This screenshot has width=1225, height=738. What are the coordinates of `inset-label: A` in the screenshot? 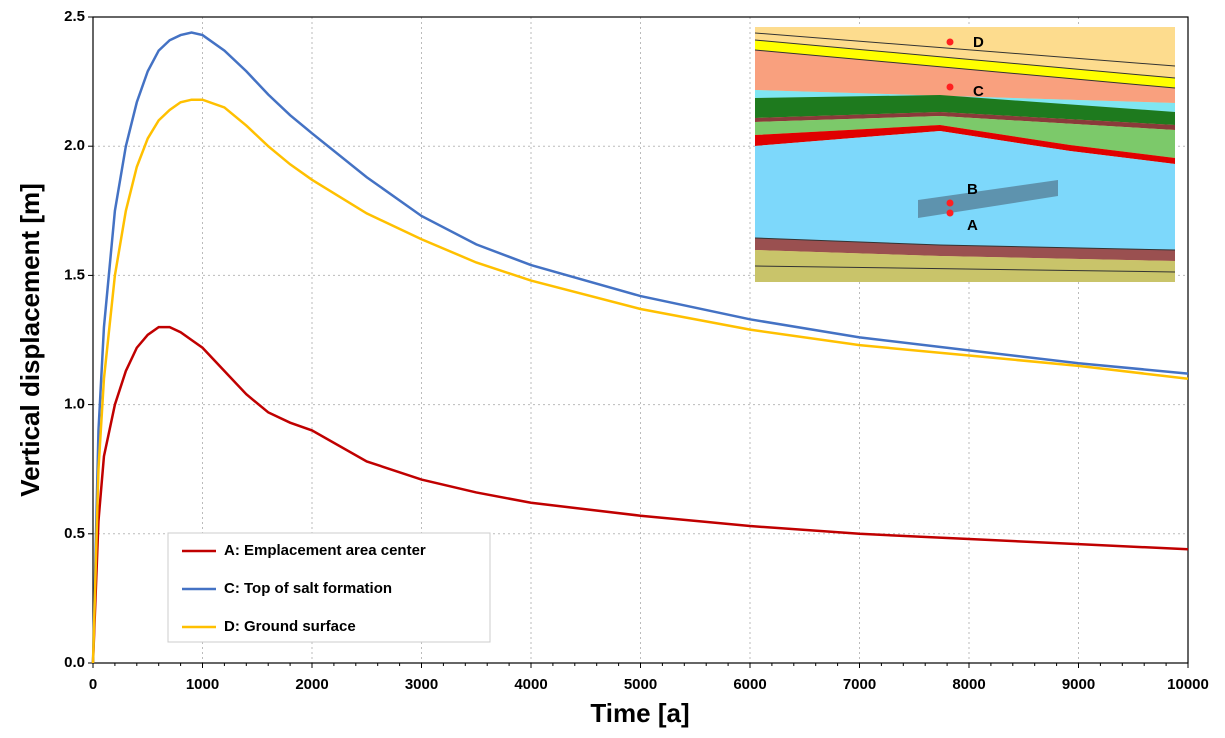 It's located at (972, 225).